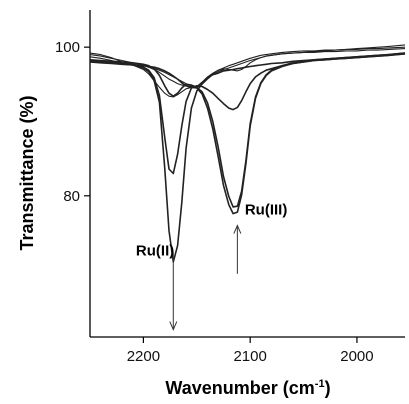 The width and height of the screenshot is (409, 404). Describe the element at coordinates (212, 266) in the screenshot. I see `annotation-layer: Ru(II) Ru(III)` at that location.